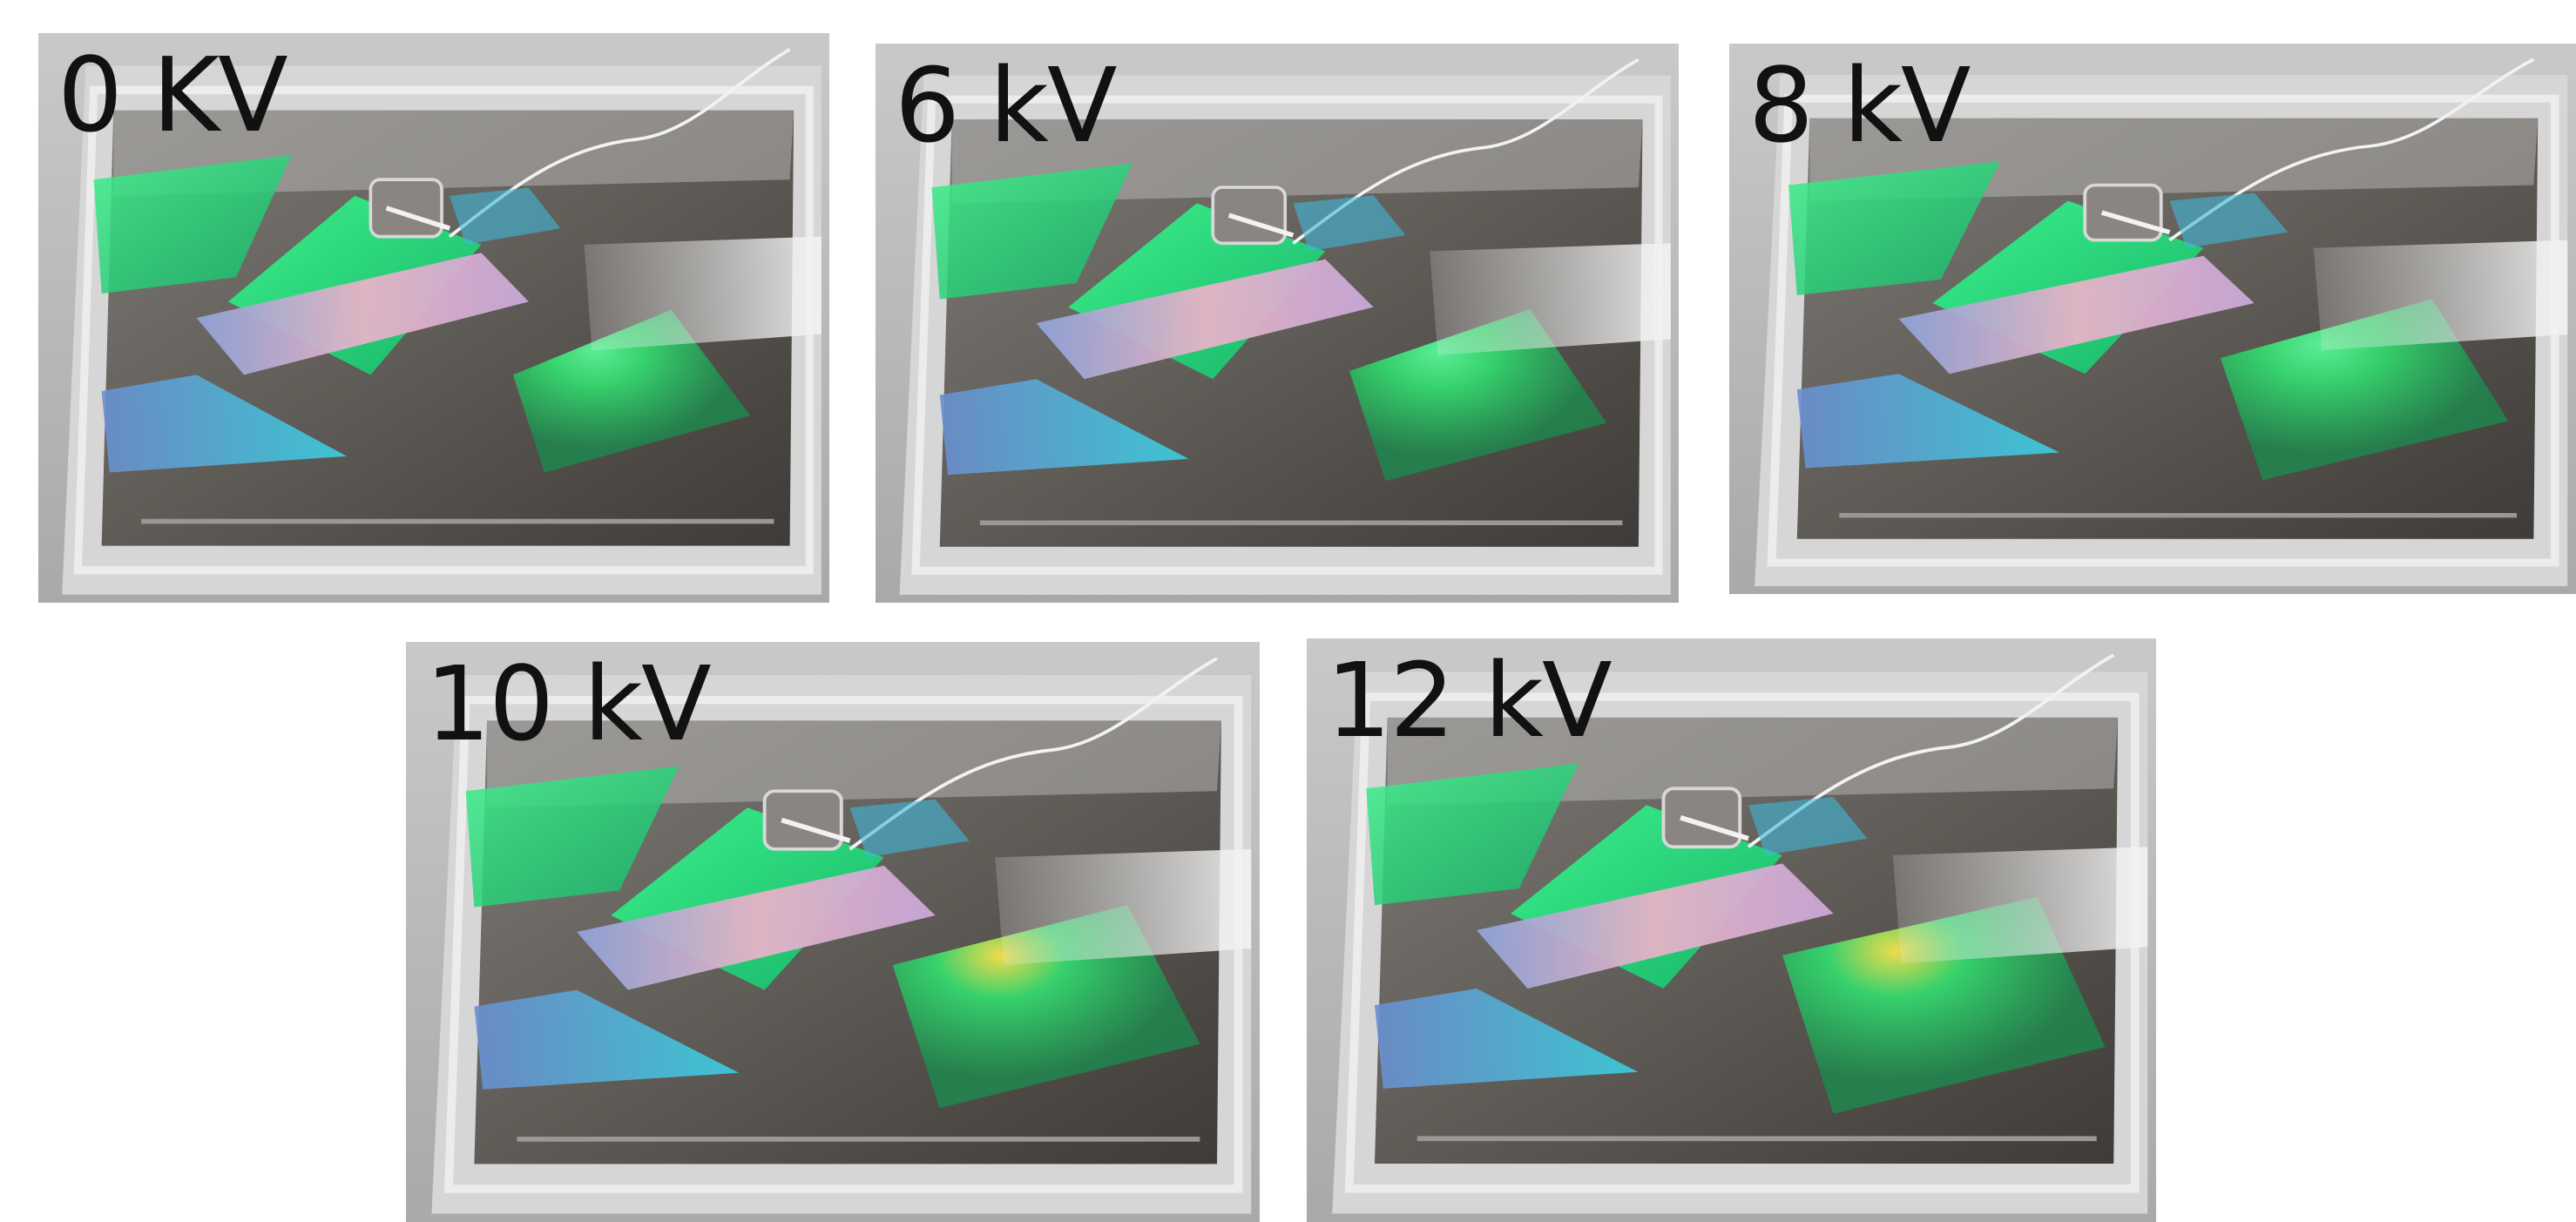 The image size is (2576, 1222). Describe the element at coordinates (1006, 105) in the screenshot. I see `voltage-label: 6 kV` at that location.